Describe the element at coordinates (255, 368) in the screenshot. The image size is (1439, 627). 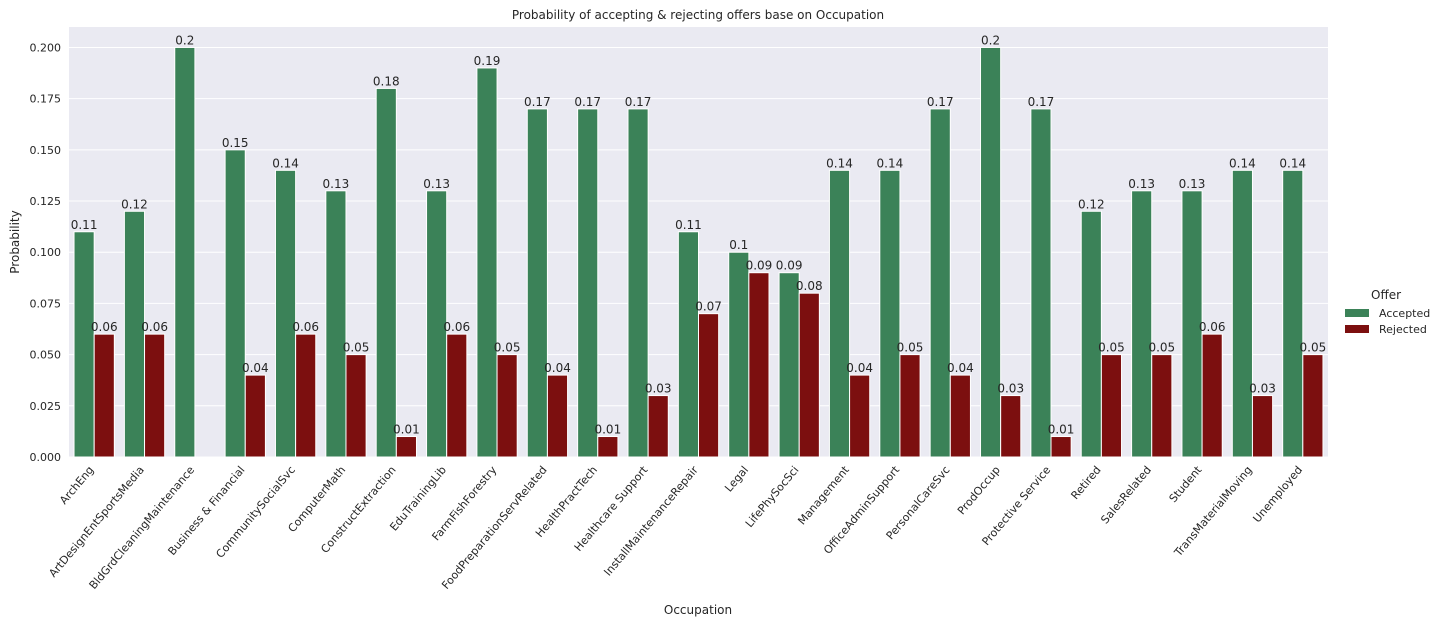
I see `data-label-rejected: 0.04` at that location.